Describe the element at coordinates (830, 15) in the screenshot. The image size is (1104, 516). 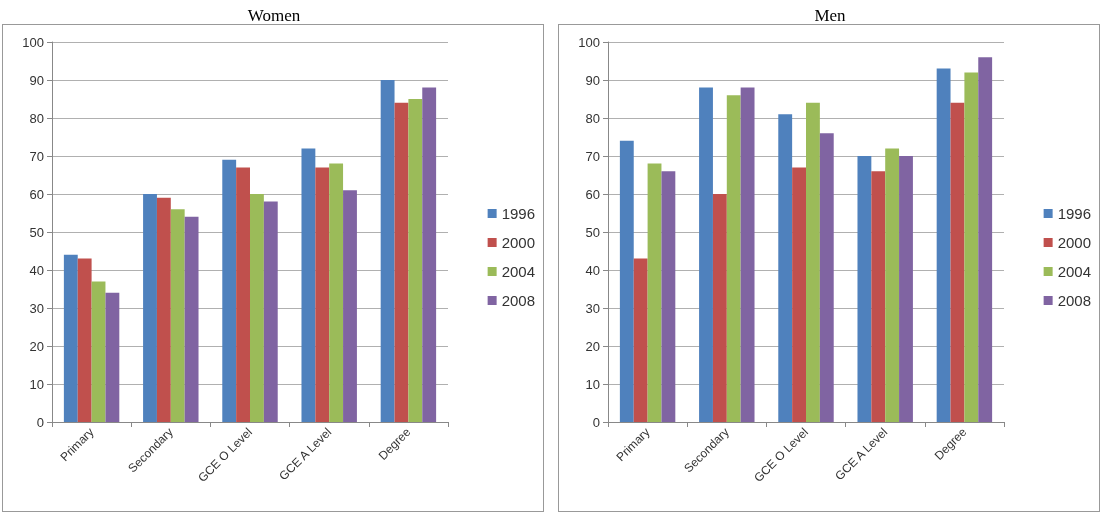
I see `chart-title: Men` at that location.